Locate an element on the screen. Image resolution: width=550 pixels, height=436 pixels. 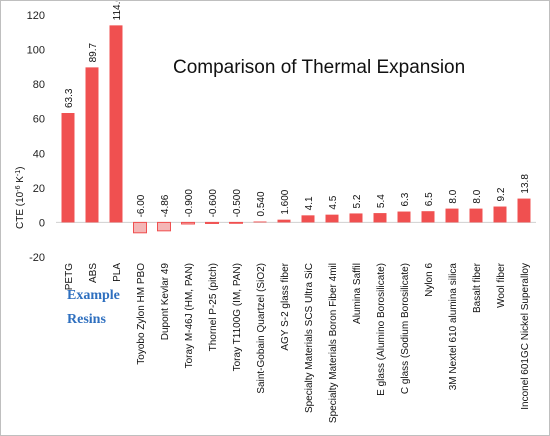
value-label: 0.540 is located at coordinates (261, 203).